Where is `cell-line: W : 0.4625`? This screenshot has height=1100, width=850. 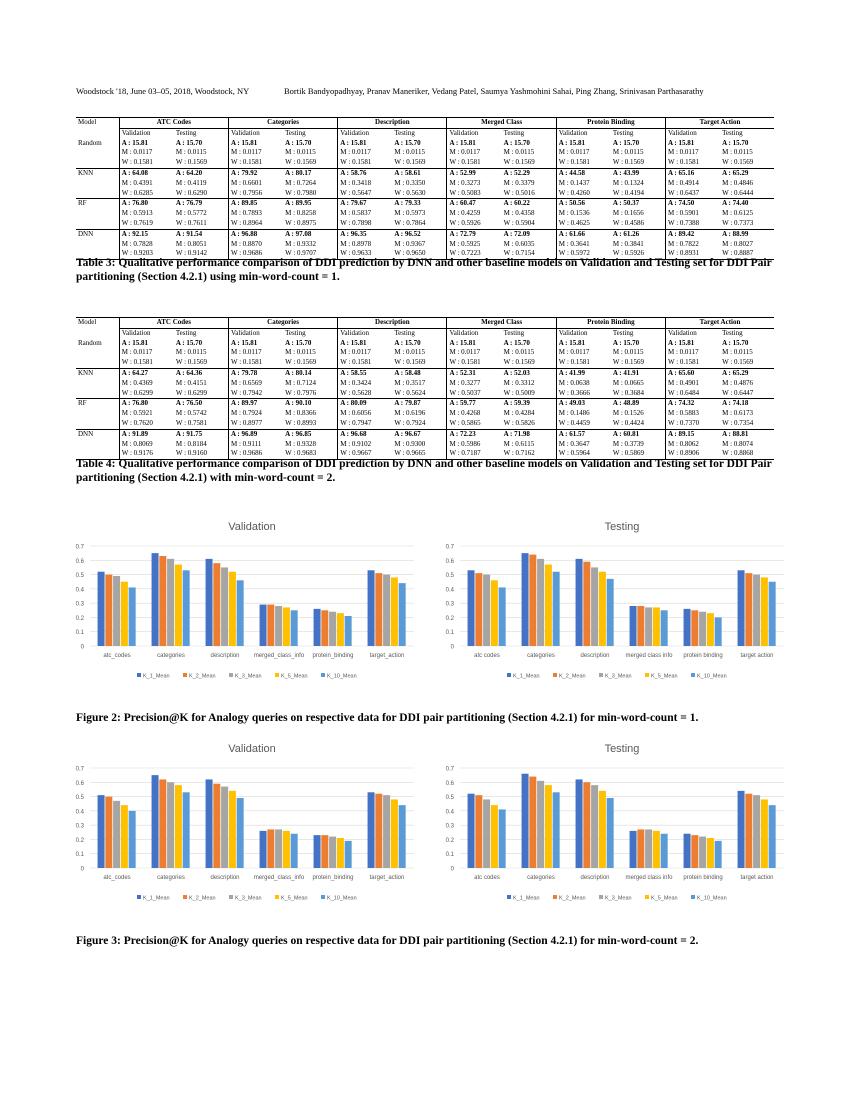
cell-line: W : 0.4625 is located at coordinates (574, 222).